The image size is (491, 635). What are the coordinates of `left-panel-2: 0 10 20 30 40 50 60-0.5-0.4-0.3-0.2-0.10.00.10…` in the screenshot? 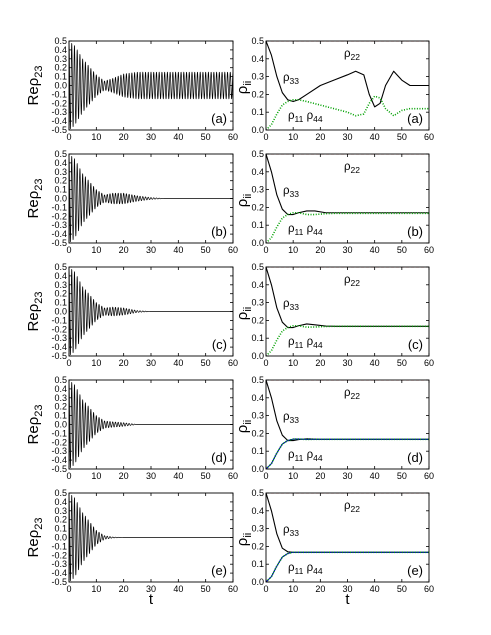 It's located at (131, 315).